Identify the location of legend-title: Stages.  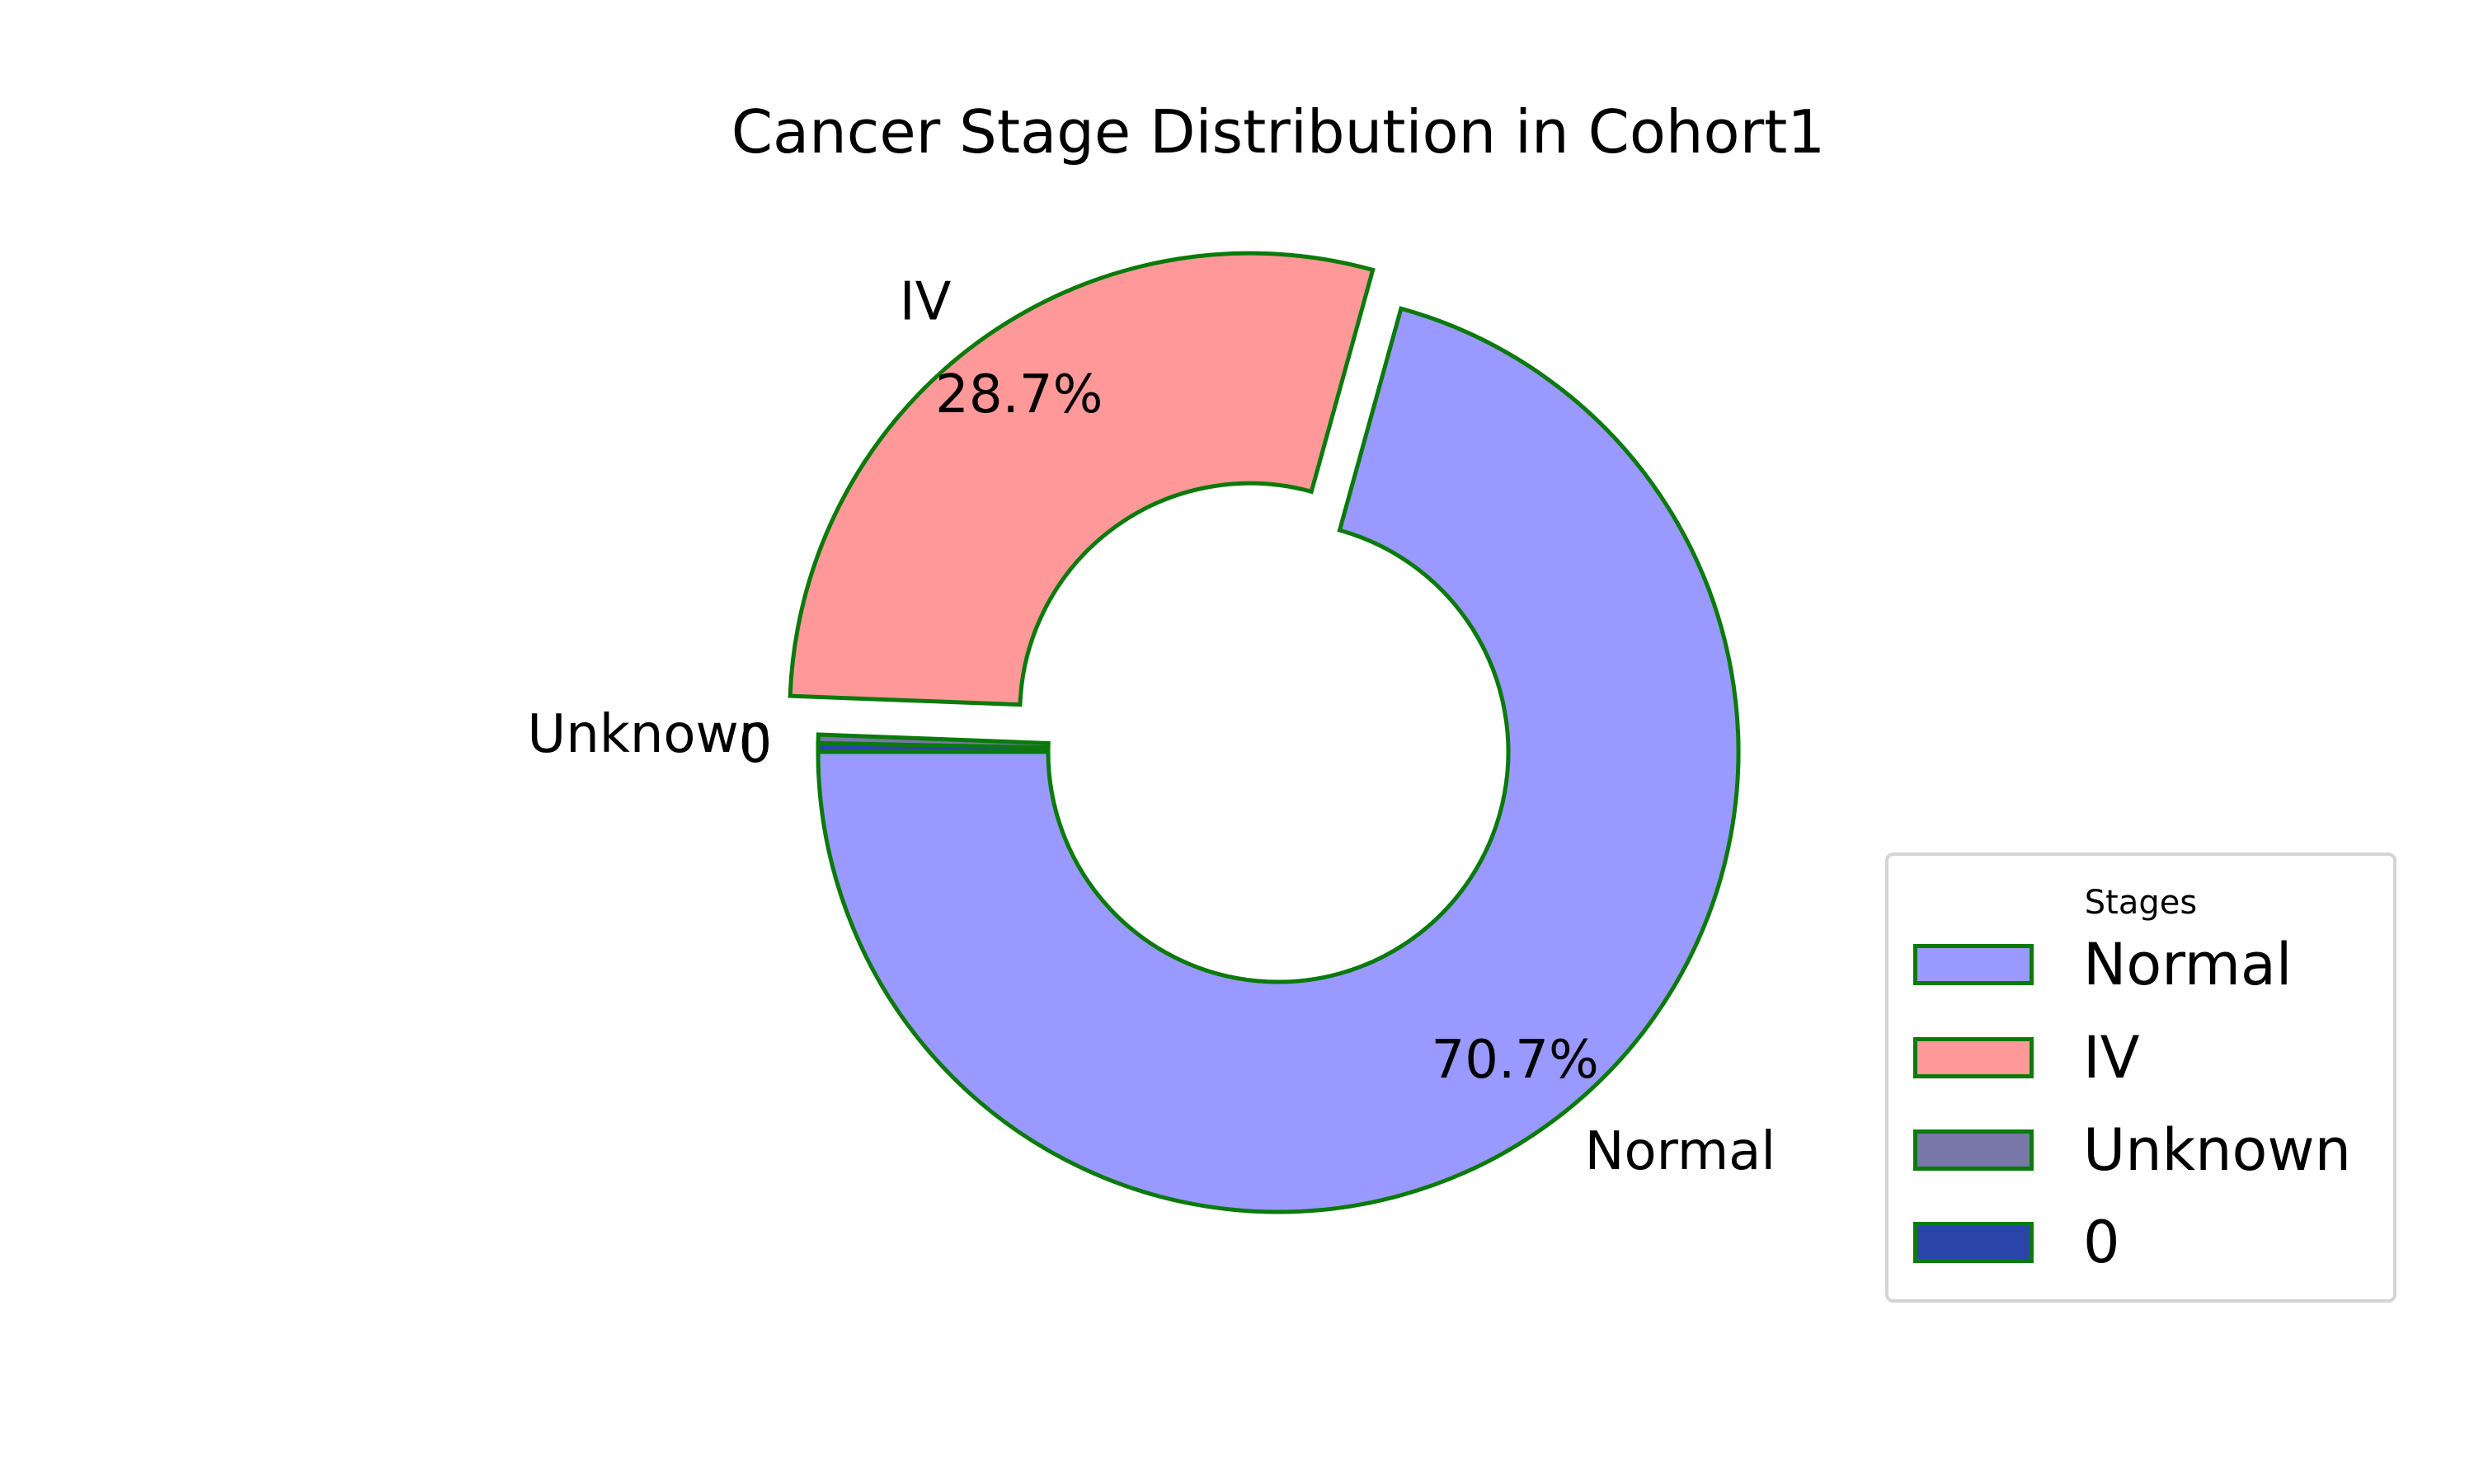
(2141, 903).